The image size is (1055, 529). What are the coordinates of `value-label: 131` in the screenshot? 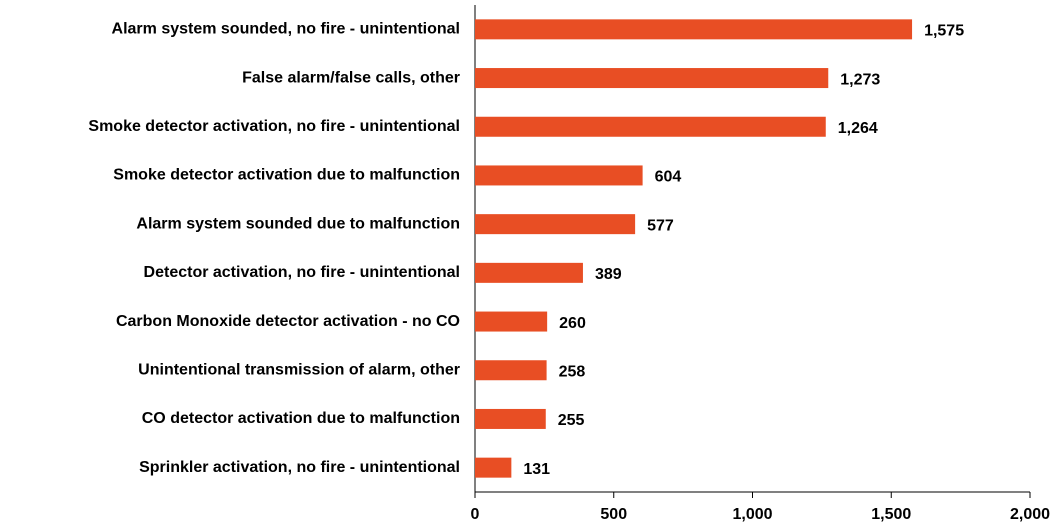 It's located at (536, 469).